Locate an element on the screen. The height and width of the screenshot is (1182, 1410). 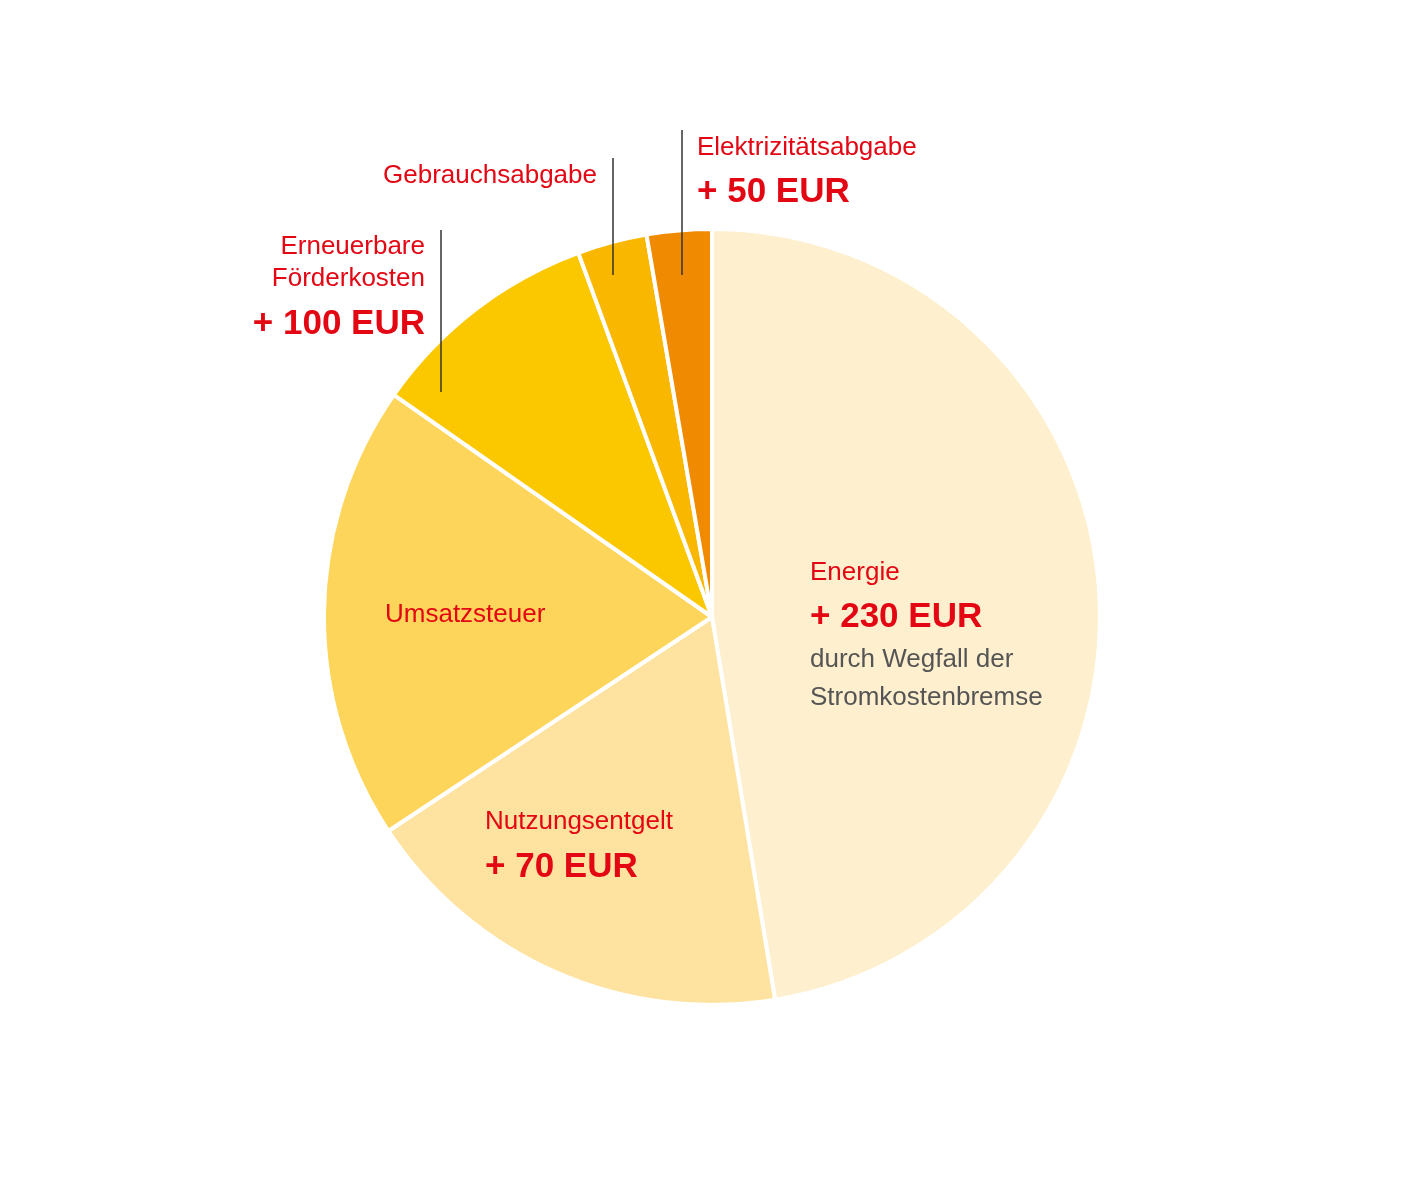
slice-label: Umsatzsteuer is located at coordinates (465, 613).